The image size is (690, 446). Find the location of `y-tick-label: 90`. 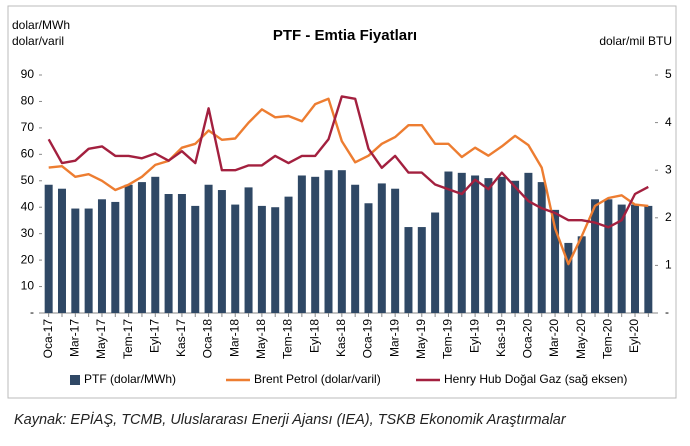

y-tick-label: 90 is located at coordinates (28, 74).